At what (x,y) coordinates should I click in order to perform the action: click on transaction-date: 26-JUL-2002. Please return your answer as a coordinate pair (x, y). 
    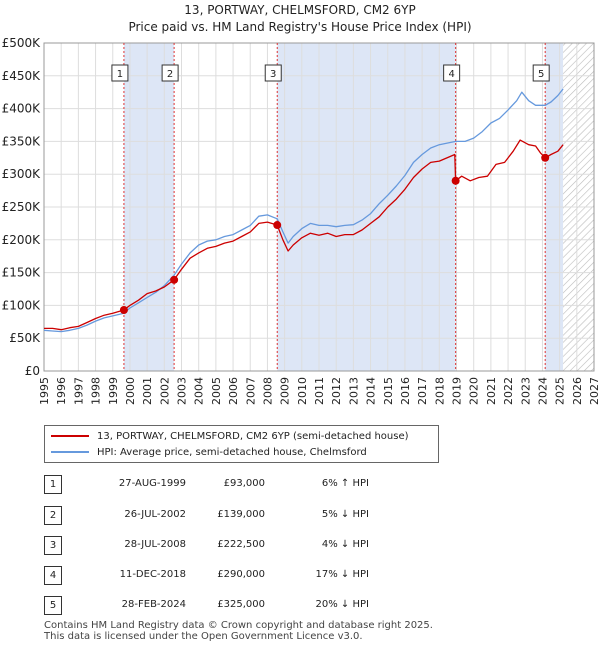
    Looking at the image, I should click on (155, 514).